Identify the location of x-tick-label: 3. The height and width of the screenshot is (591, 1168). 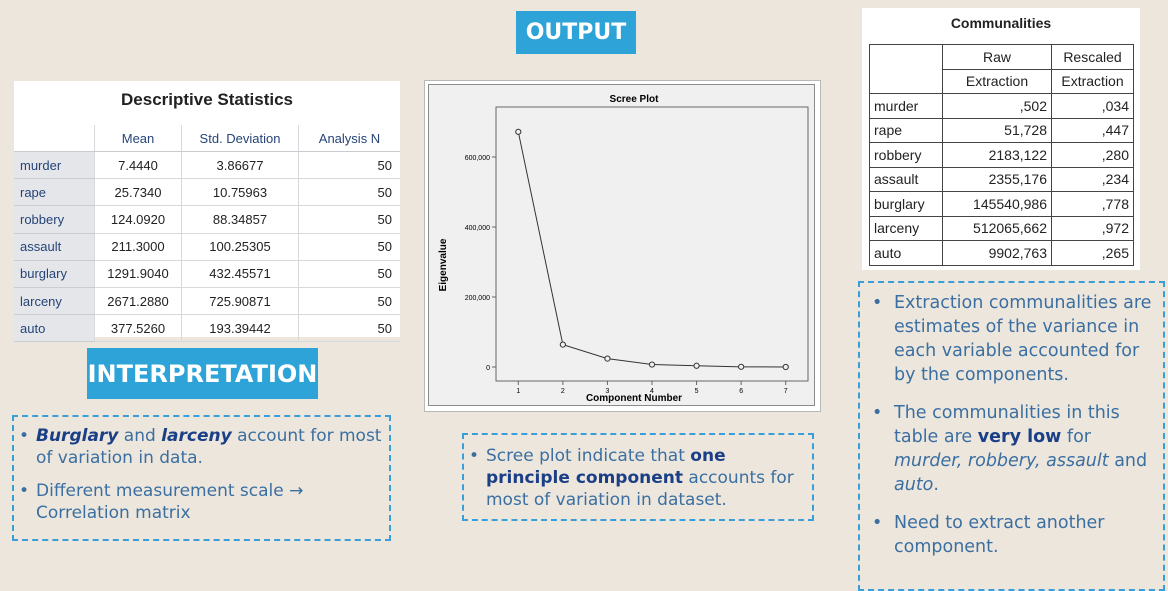
(607, 391).